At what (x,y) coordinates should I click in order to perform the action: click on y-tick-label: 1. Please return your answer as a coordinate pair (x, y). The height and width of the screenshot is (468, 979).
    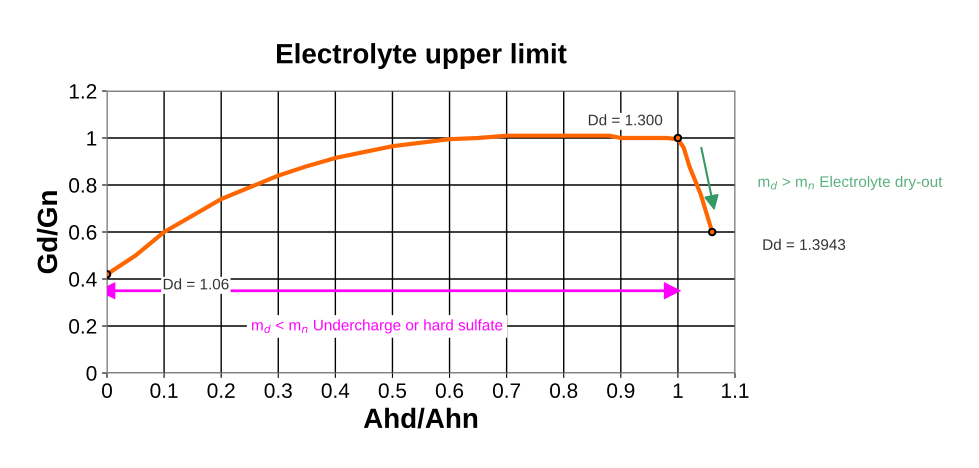
    Looking at the image, I should click on (91, 138).